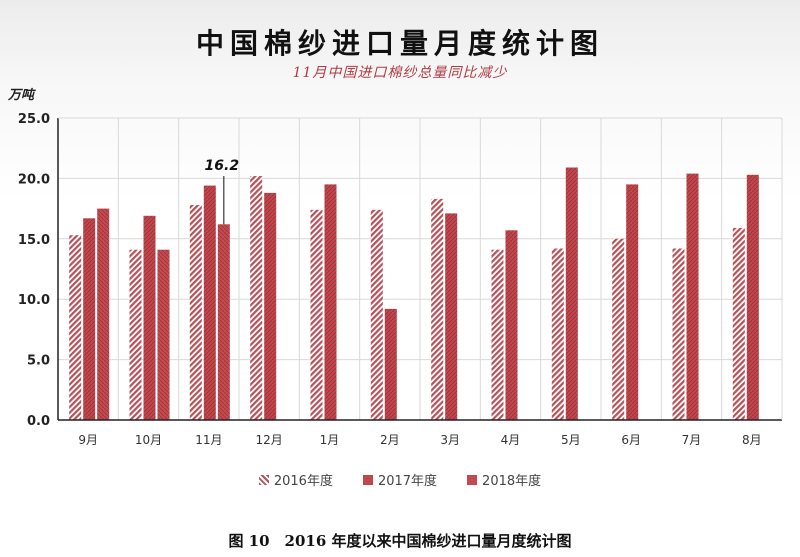 This screenshot has width=800, height=557. What do you see at coordinates (692, 440) in the screenshot?
I see `x-tick-label: 7月` at bounding box center [692, 440].